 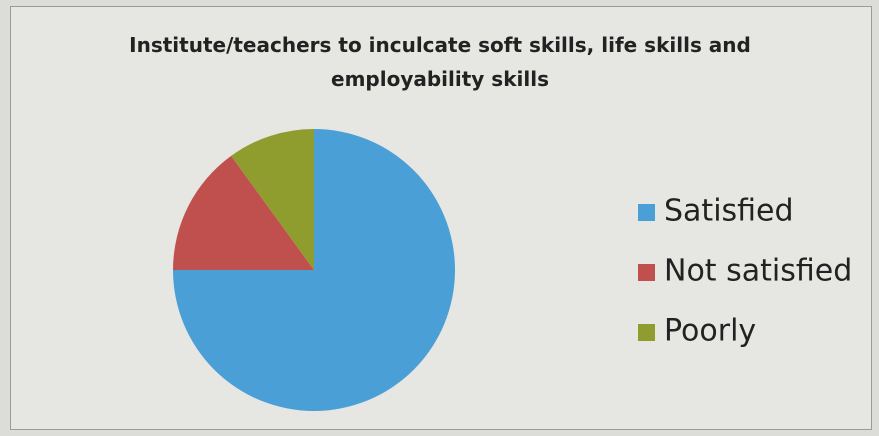 What do you see at coordinates (729, 211) in the screenshot?
I see `legend-label: Satisfied` at bounding box center [729, 211].